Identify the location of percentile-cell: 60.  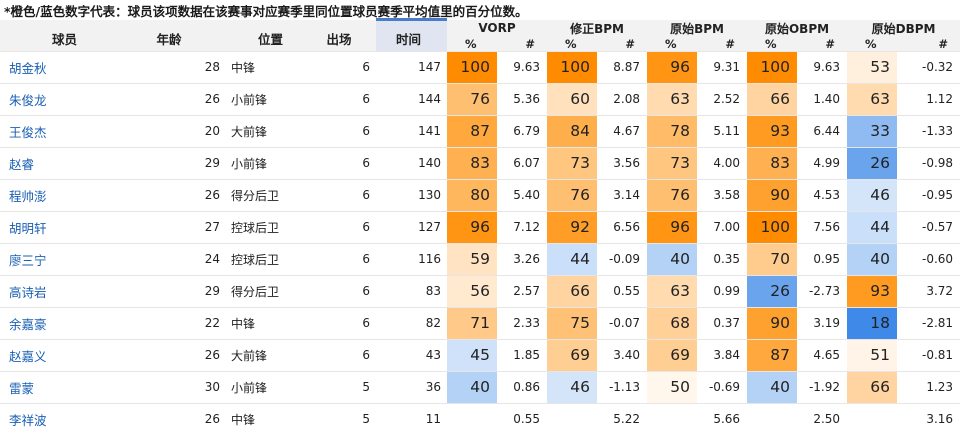
(572, 98).